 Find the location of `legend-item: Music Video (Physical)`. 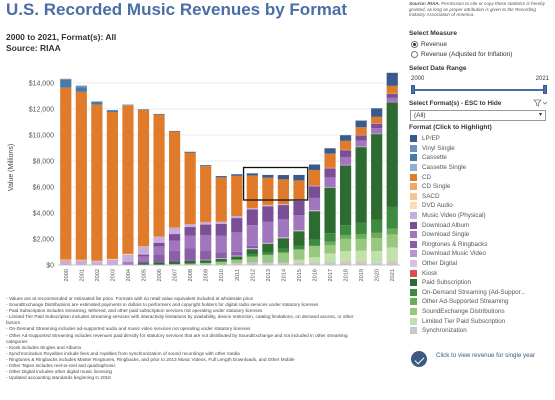

legend-item: Music Video (Physical) is located at coordinates (481, 216).